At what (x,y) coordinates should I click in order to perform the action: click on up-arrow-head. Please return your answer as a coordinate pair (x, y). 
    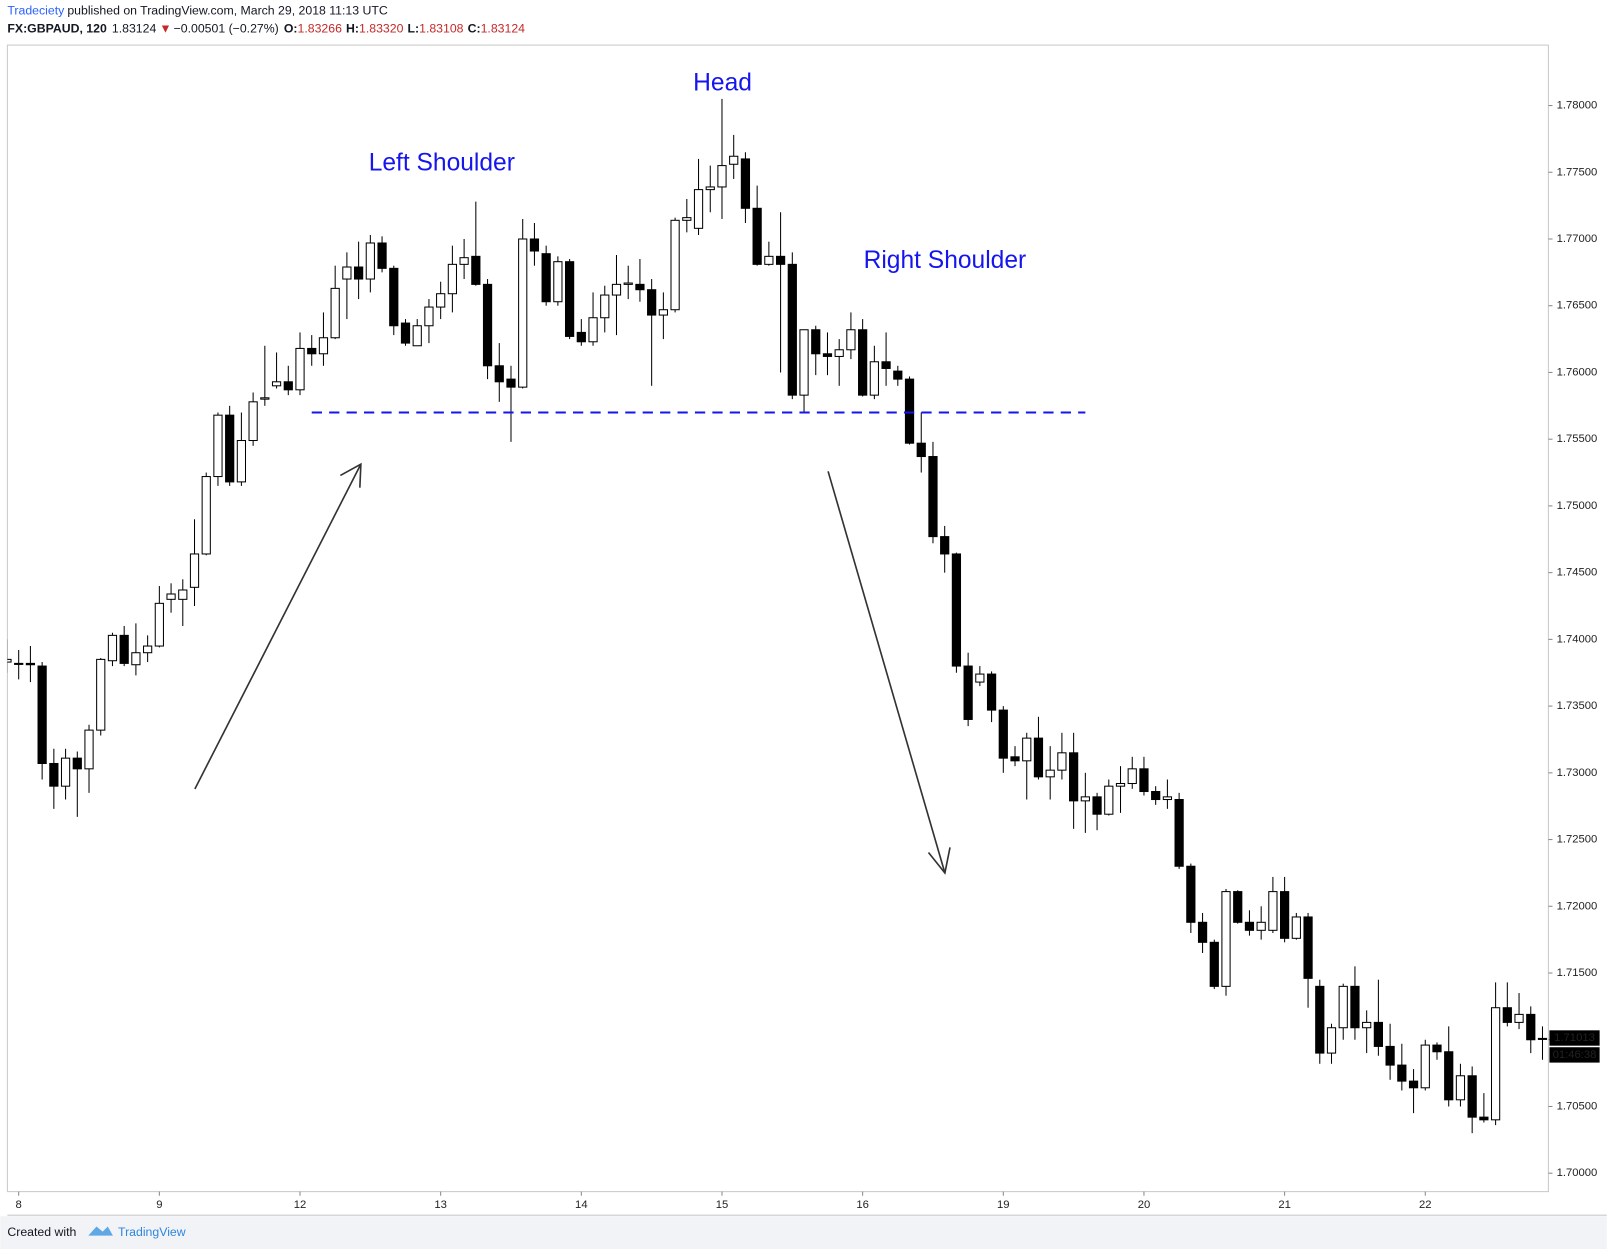
    Looking at the image, I should click on (350, 475).